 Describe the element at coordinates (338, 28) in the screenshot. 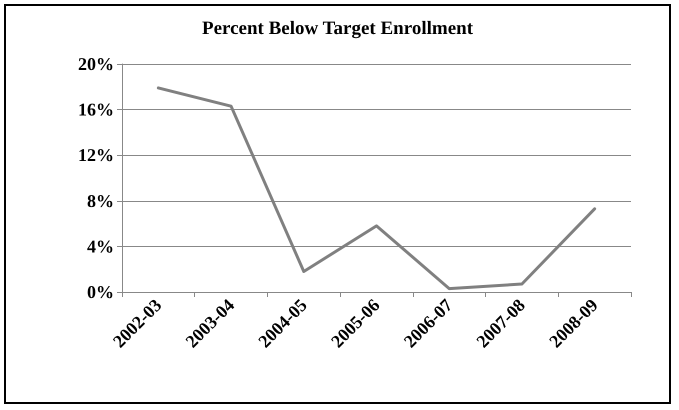

I see `chart-title: Percent Below Target Enrollment` at that location.